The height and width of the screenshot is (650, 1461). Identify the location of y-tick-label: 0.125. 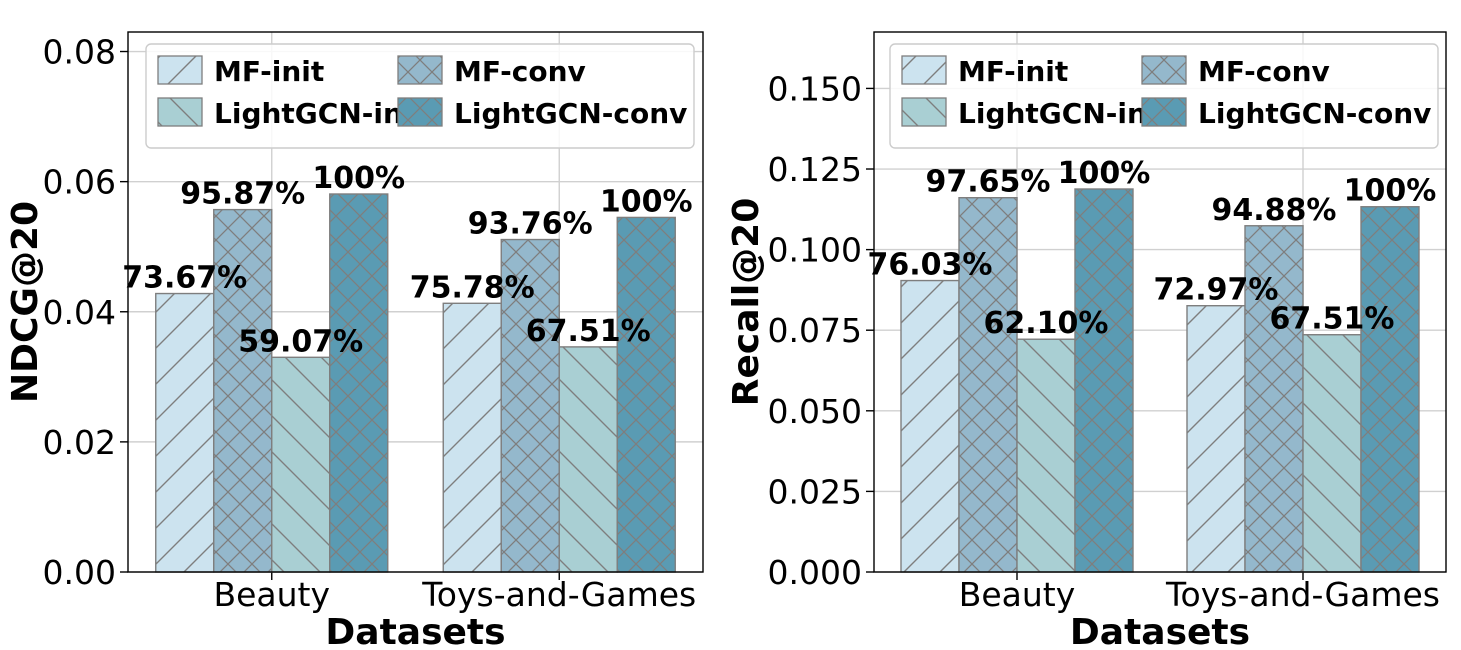
(815, 169).